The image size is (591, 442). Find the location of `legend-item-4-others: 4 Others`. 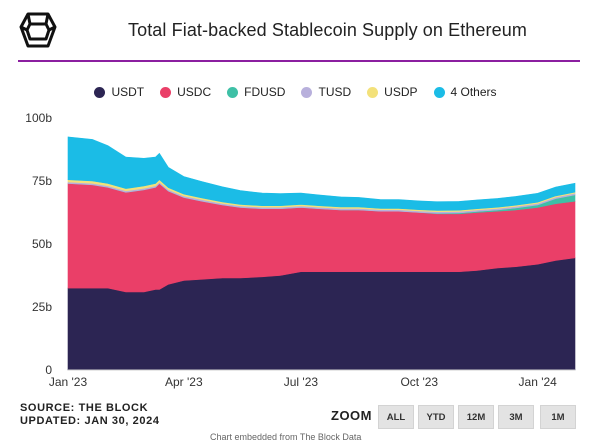

legend-item-4-others: 4 Others is located at coordinates (465, 92).